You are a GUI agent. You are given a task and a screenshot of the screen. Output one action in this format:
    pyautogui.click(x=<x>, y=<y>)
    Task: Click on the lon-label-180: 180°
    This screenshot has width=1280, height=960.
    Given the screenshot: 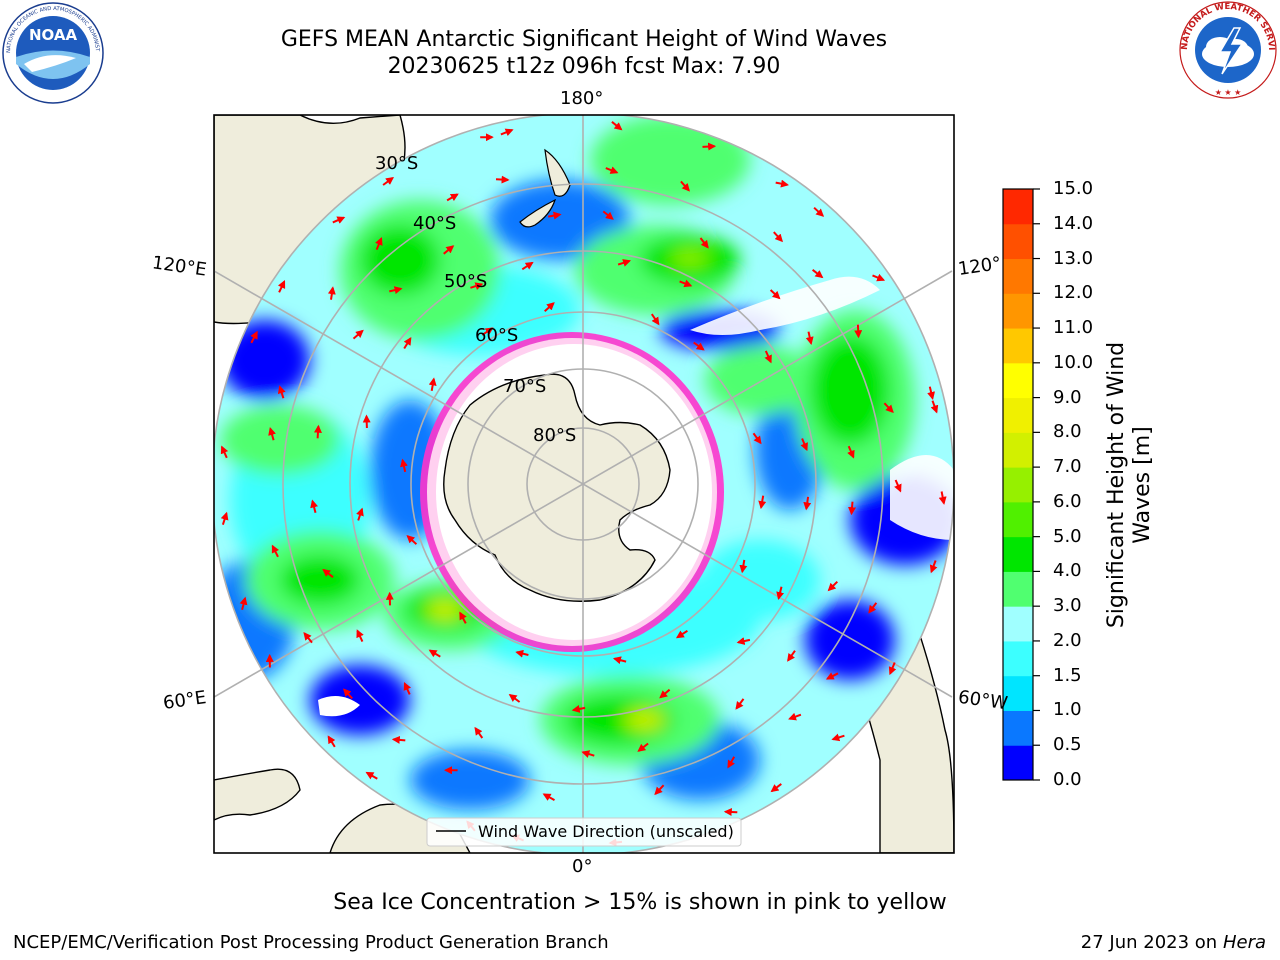 What is the action you would take?
    pyautogui.click(x=582, y=98)
    